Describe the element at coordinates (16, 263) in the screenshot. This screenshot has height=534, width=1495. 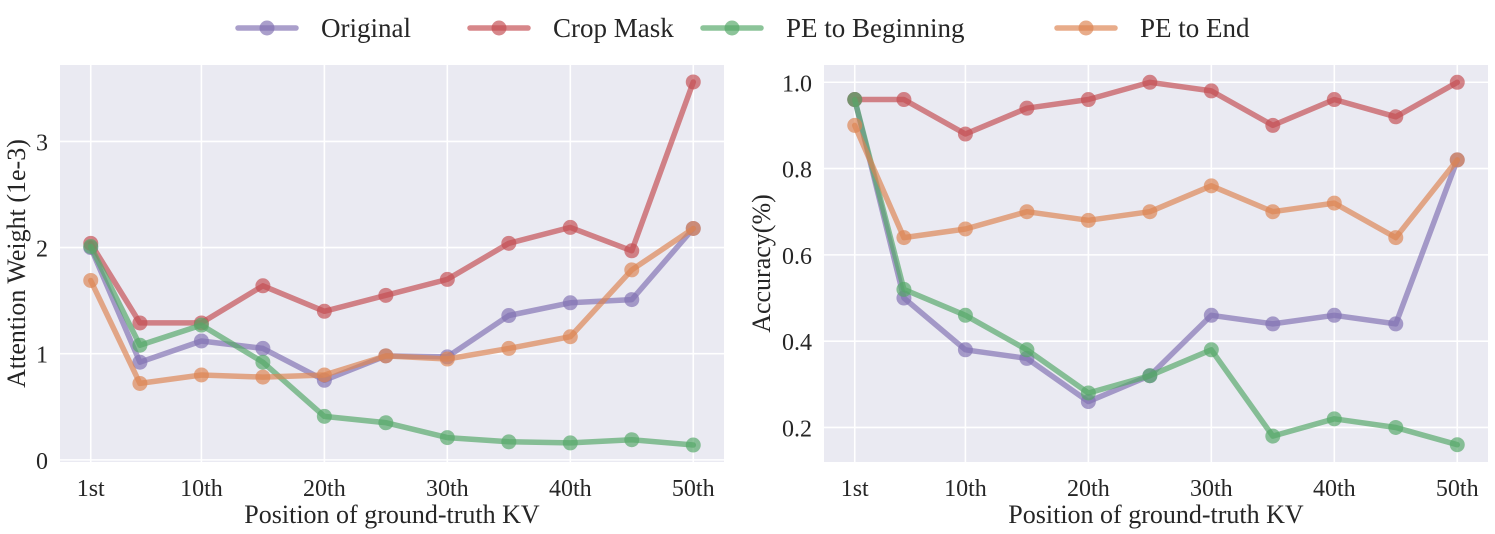
I see `y-axis-label: Attention Weight (1e-3)` at that location.